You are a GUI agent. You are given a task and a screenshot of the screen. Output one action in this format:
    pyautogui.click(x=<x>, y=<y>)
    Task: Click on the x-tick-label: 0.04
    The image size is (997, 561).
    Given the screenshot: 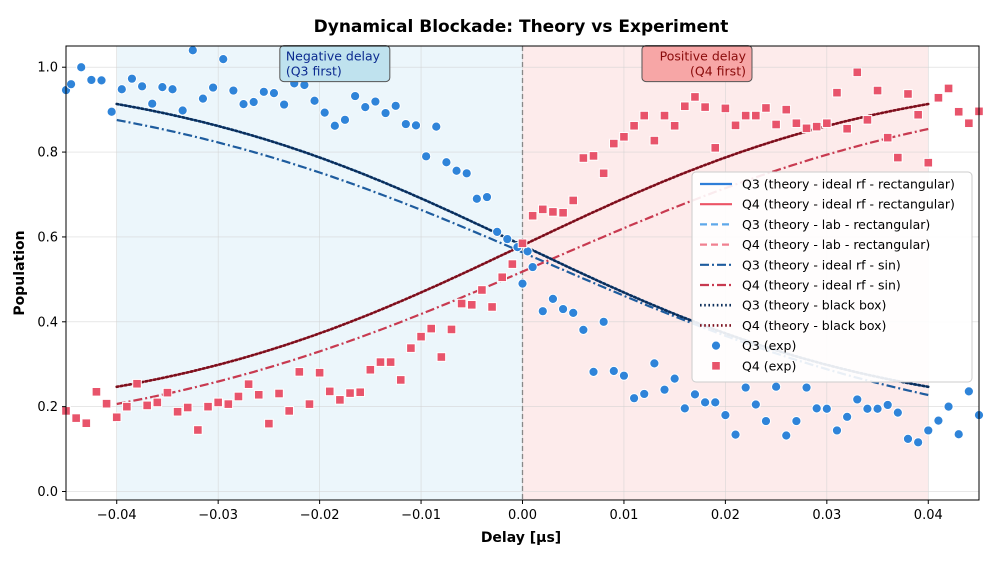 What is the action you would take?
    pyautogui.click(x=928, y=515)
    